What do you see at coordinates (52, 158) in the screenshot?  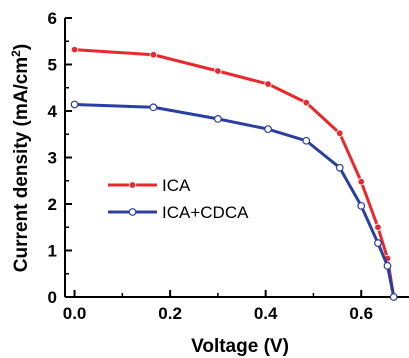 I see `y-tick-label: 3` at bounding box center [52, 158].